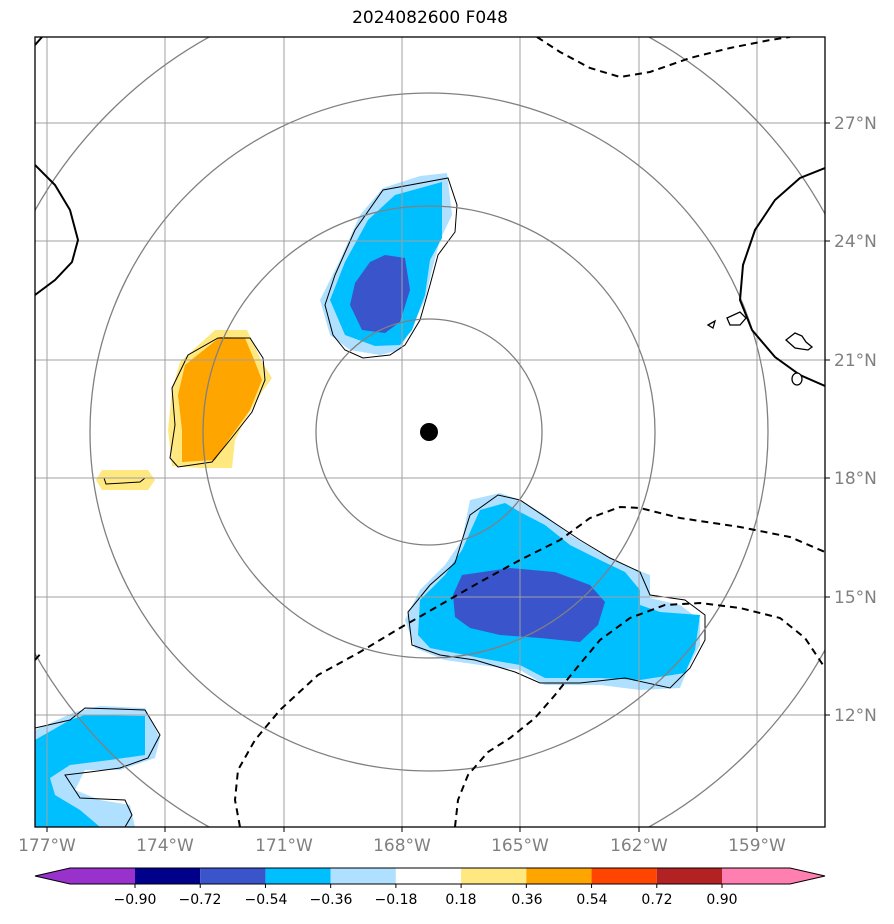 The height and width of the screenshot is (924, 894). Describe the element at coordinates (284, 846) in the screenshot. I see `lon-label: 171°W` at that location.